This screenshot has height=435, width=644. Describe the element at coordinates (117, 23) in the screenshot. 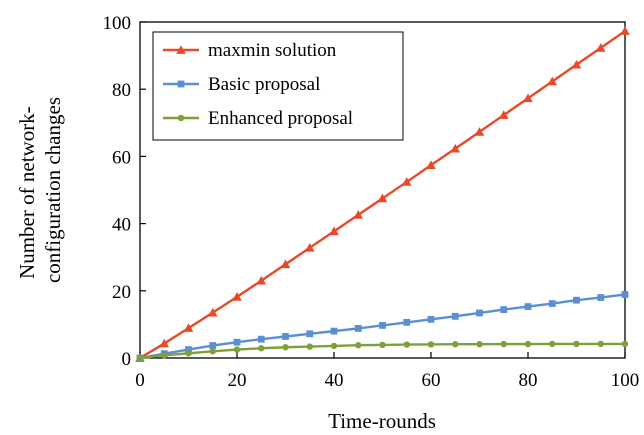

I see `y-tick-label: 100` at that location.